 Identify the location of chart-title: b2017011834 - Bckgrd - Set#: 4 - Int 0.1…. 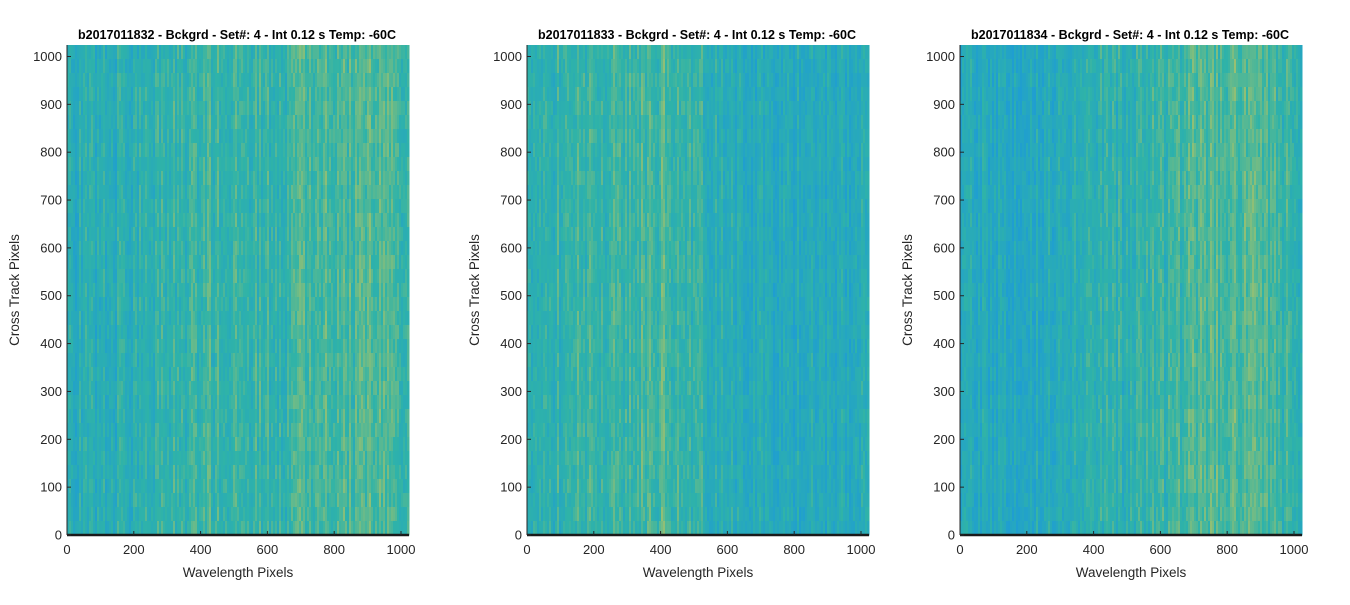
(1130, 35).